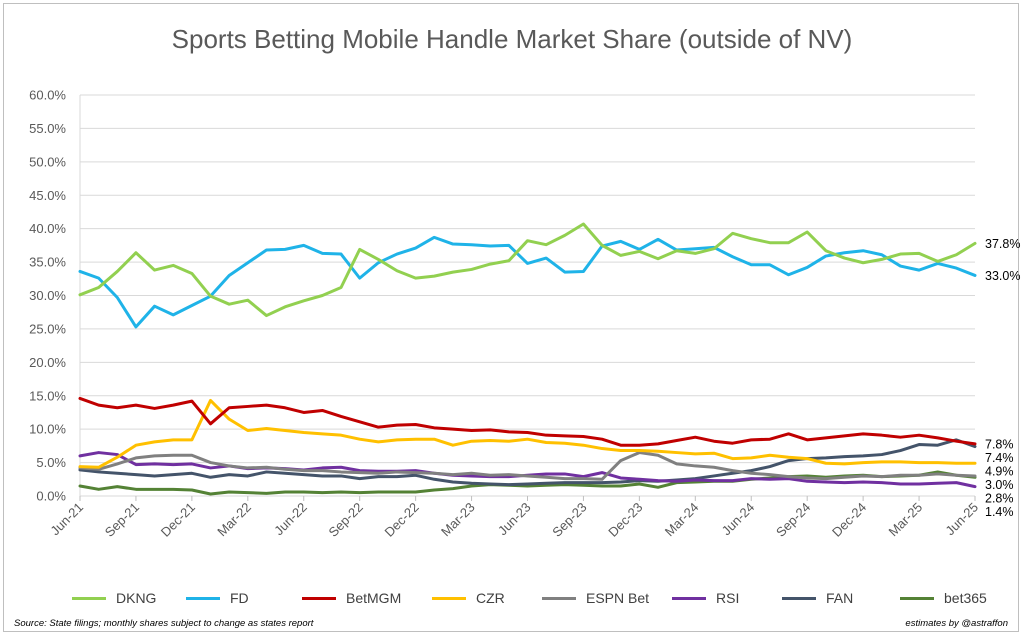 This screenshot has width=1024, height=637. What do you see at coordinates (47, 161) in the screenshot?
I see `y-tick-label: 50.0%` at bounding box center [47, 161].